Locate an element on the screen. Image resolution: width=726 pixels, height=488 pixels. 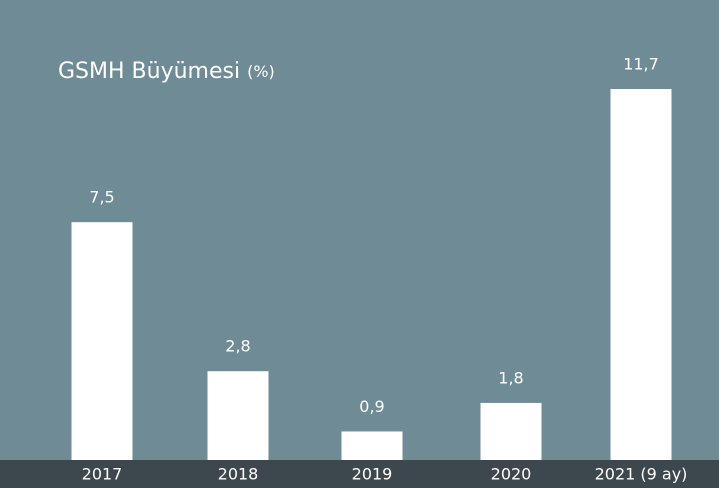
chart-title-main: GSMH Büyümesi is located at coordinates (149, 71).